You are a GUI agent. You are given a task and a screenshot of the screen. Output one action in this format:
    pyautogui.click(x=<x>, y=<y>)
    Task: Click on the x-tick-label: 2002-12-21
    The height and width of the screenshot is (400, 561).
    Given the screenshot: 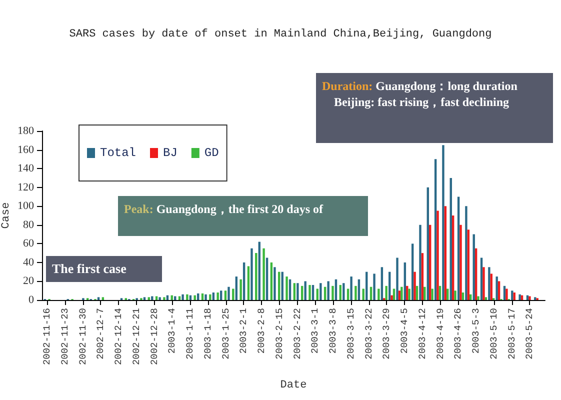 What is the action you would take?
    pyautogui.click(x=136, y=337)
    